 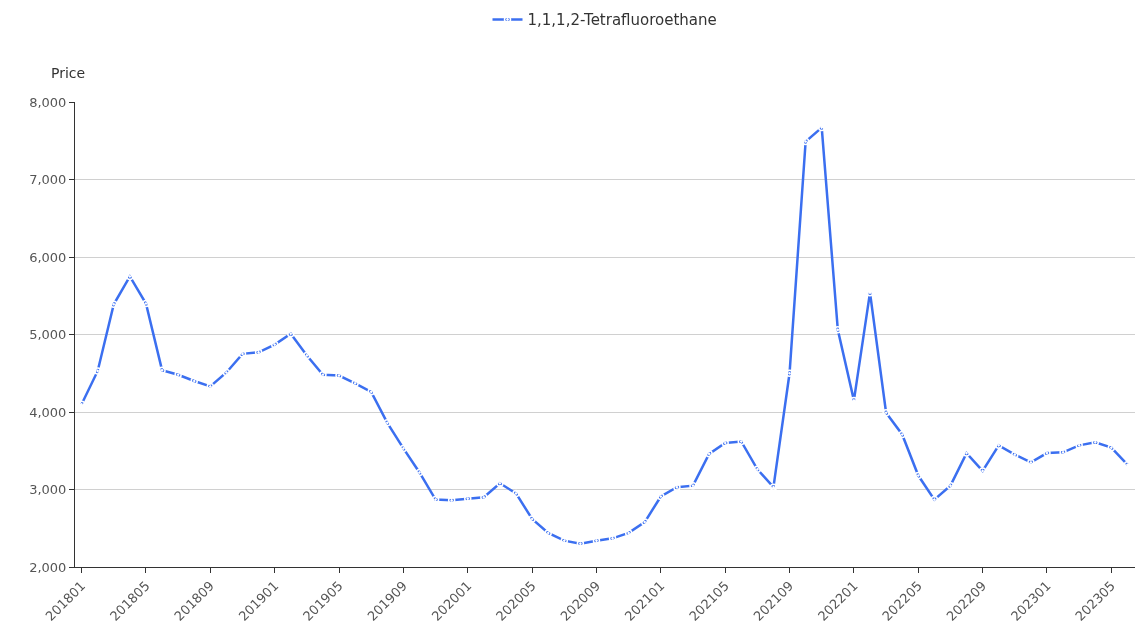 I want to click on y-tick-label: 7,000, so click(x=48, y=180).